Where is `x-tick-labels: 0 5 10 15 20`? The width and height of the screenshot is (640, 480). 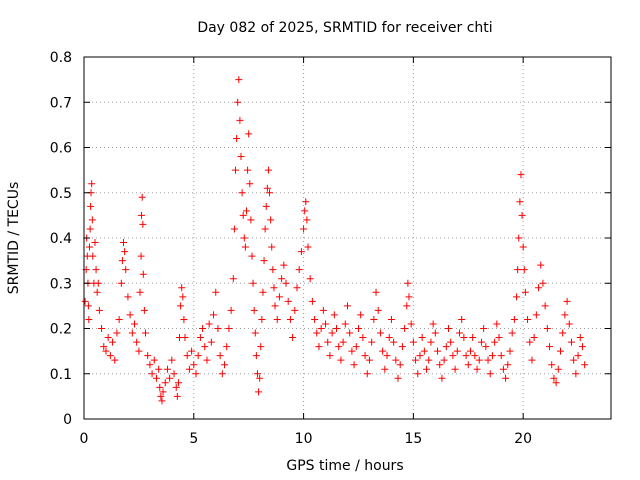 x-tick-labels: 0 5 10 15 20 is located at coordinates (306, 439).